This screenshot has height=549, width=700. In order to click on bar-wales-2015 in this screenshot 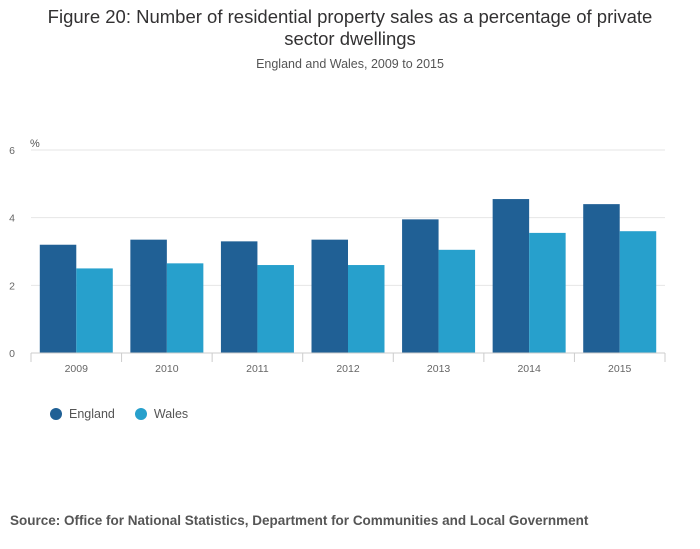, I will do `click(638, 292)`.